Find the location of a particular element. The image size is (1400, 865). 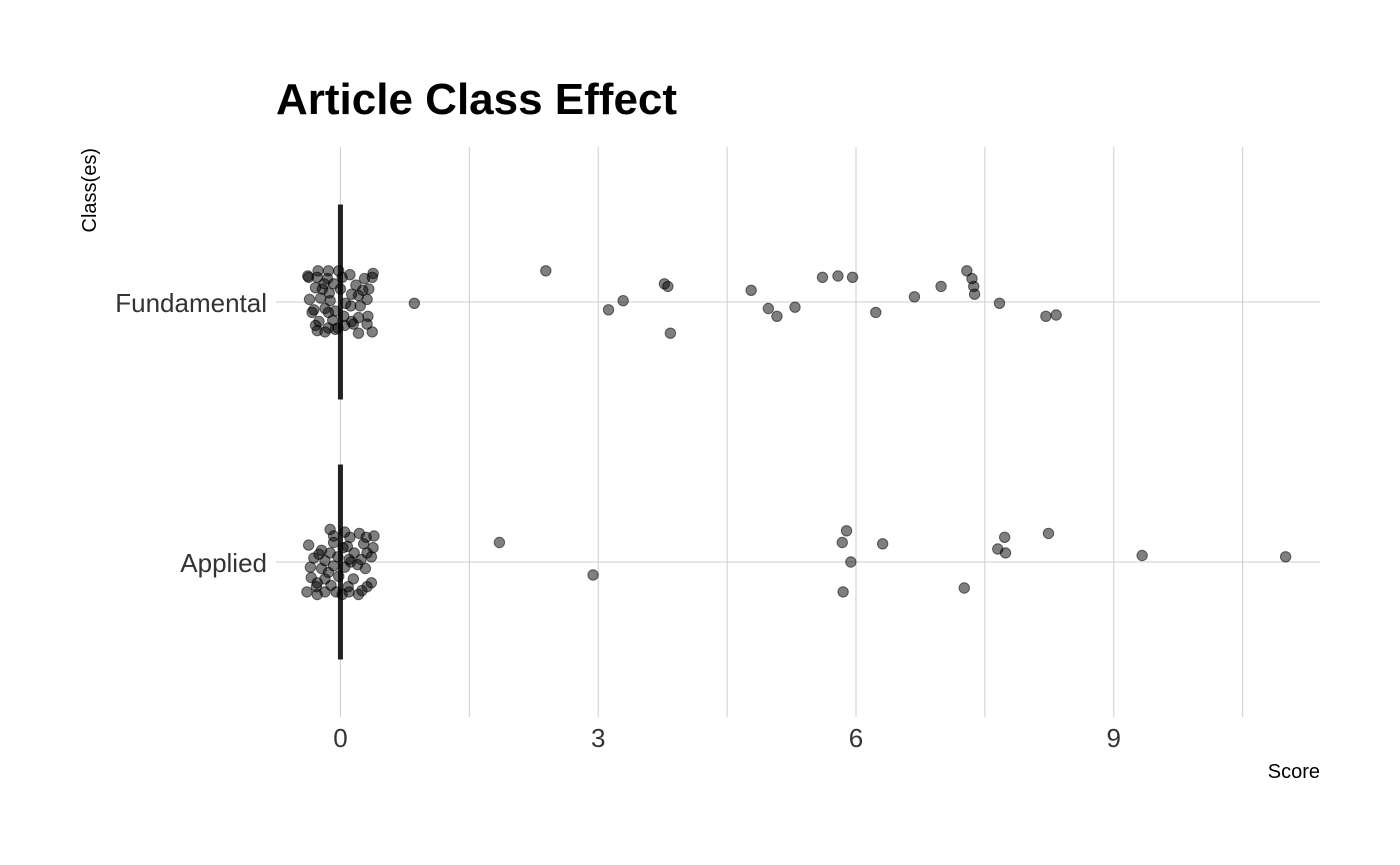

x-tick-label: 0 is located at coordinates (340, 738).